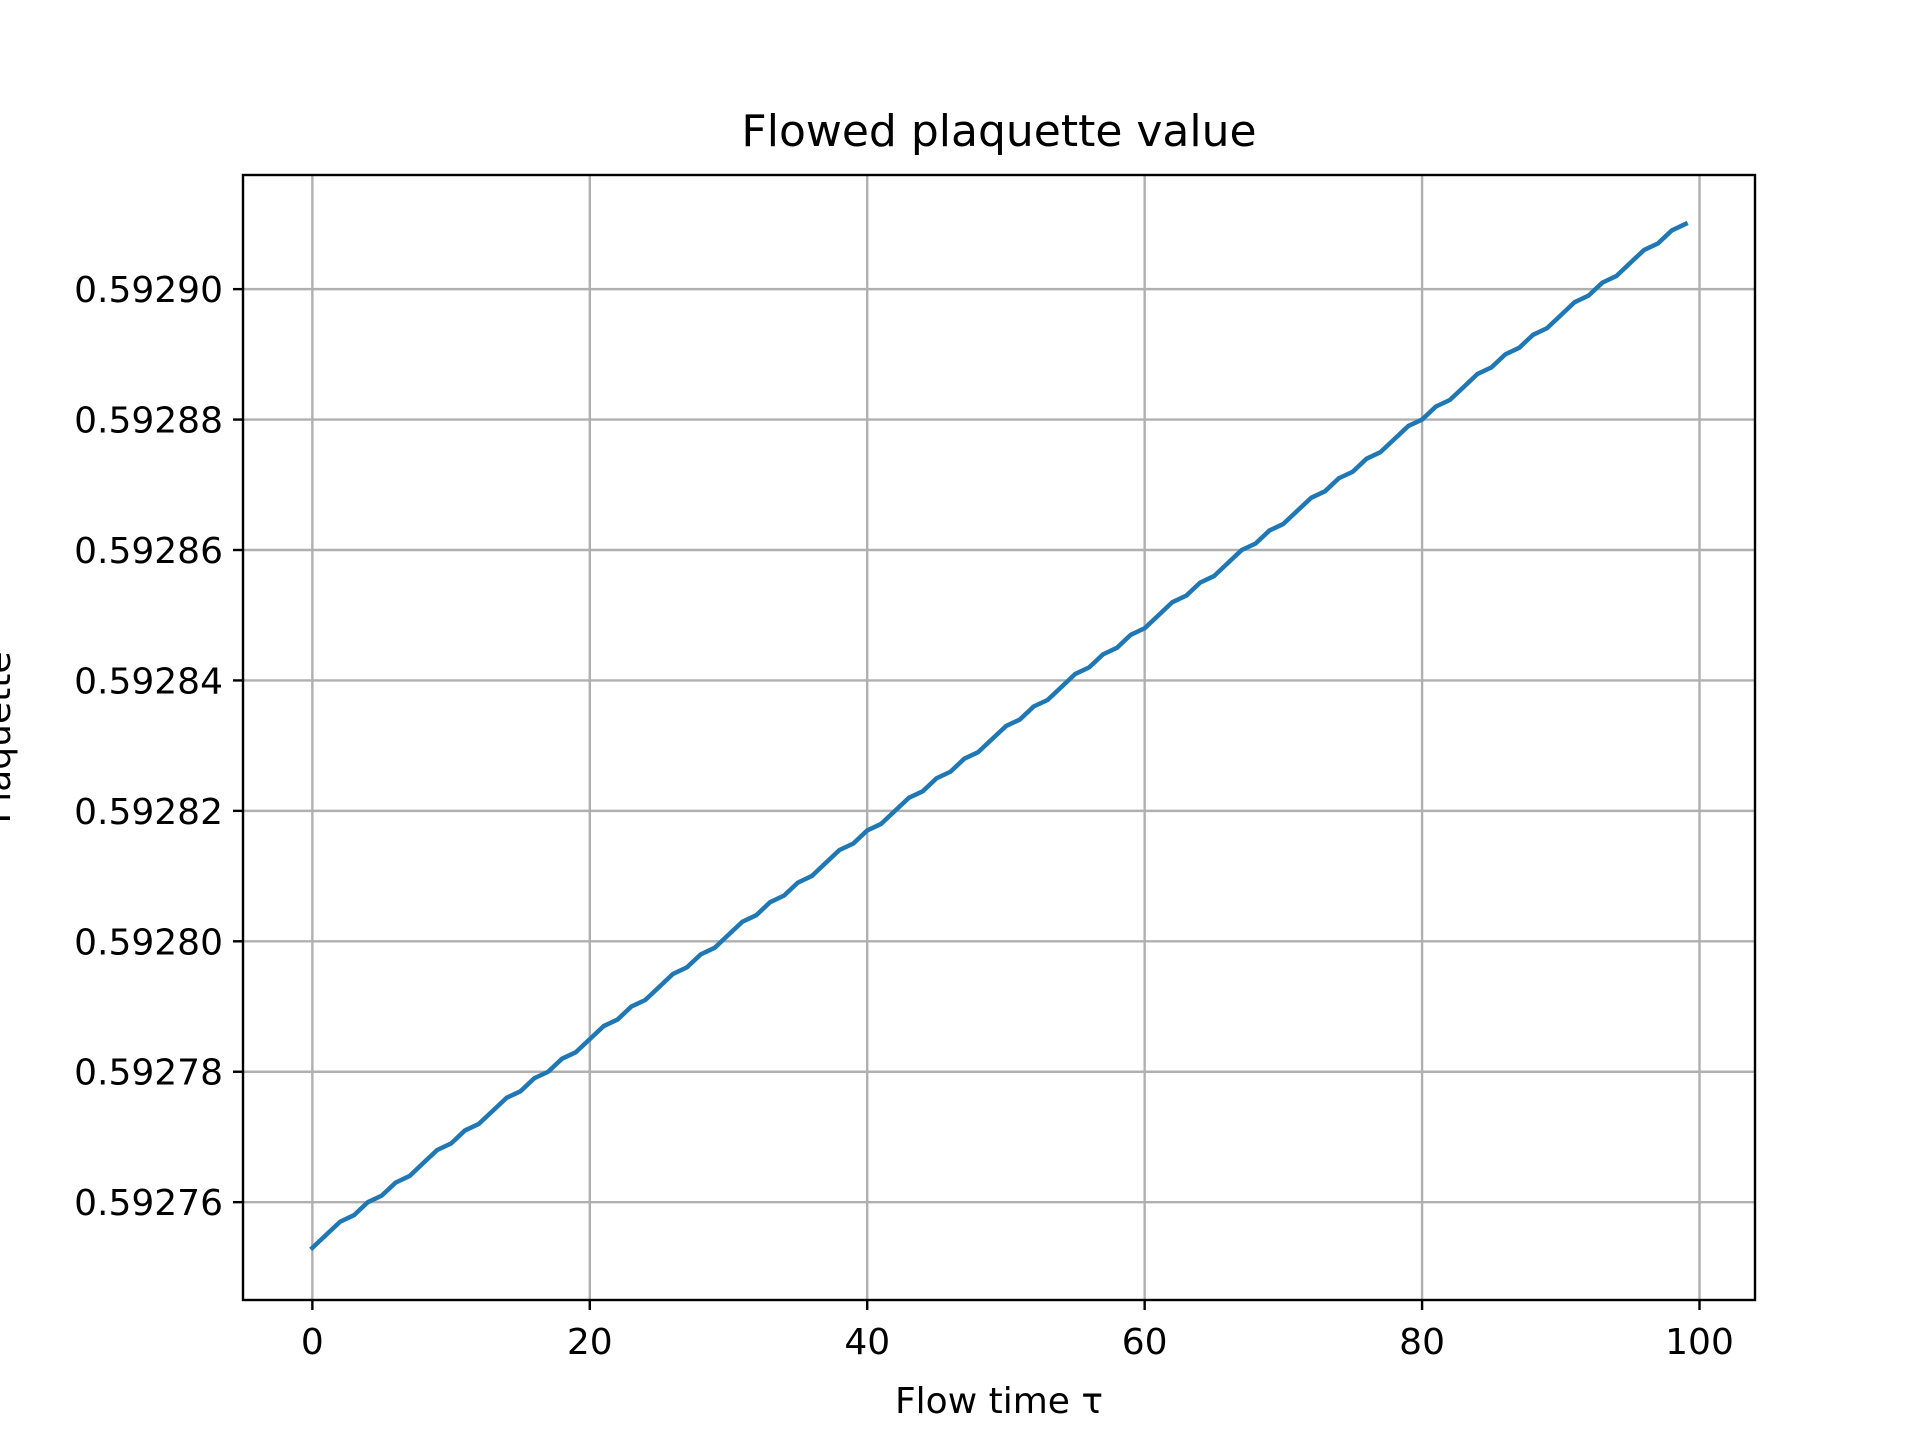 The height and width of the screenshot is (1440, 1920). Describe the element at coordinates (590, 1342) in the screenshot. I see `x-tick-label: 20` at that location.